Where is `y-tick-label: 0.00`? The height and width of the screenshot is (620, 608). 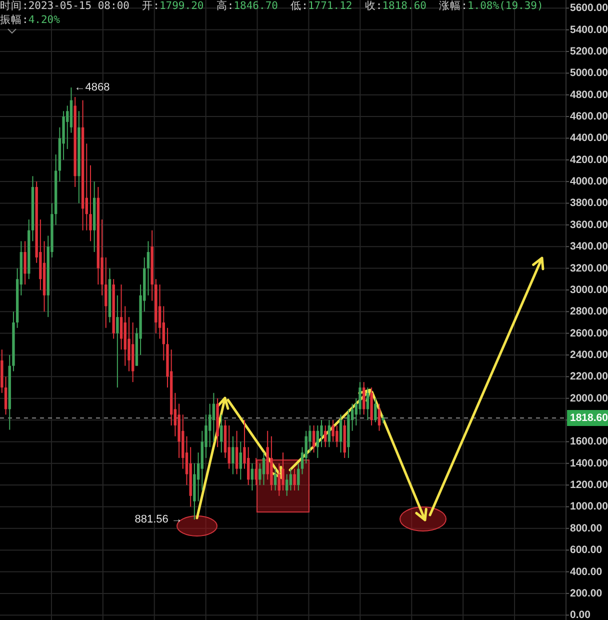 y-tick-label: 0.00 is located at coordinates (580, 614).